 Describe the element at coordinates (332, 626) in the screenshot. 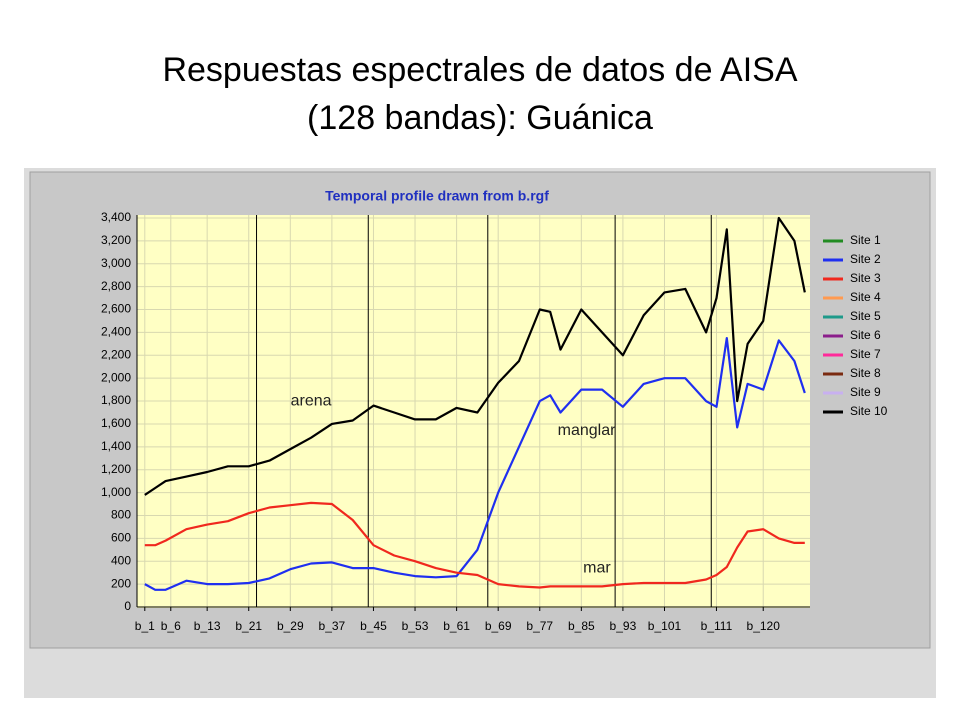

I see `x-tick-label: b_37` at that location.